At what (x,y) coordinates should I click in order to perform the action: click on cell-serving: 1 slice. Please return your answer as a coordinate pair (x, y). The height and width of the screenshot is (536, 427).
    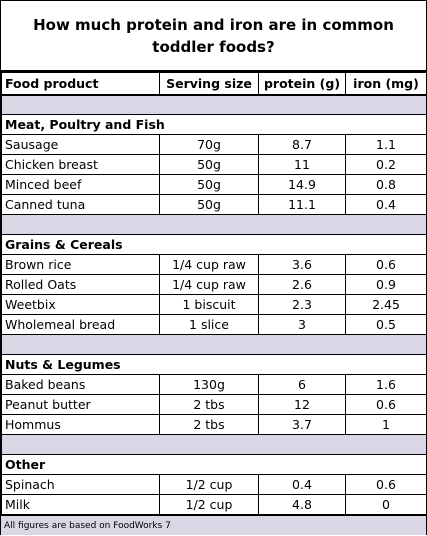
    Looking at the image, I should click on (209, 324).